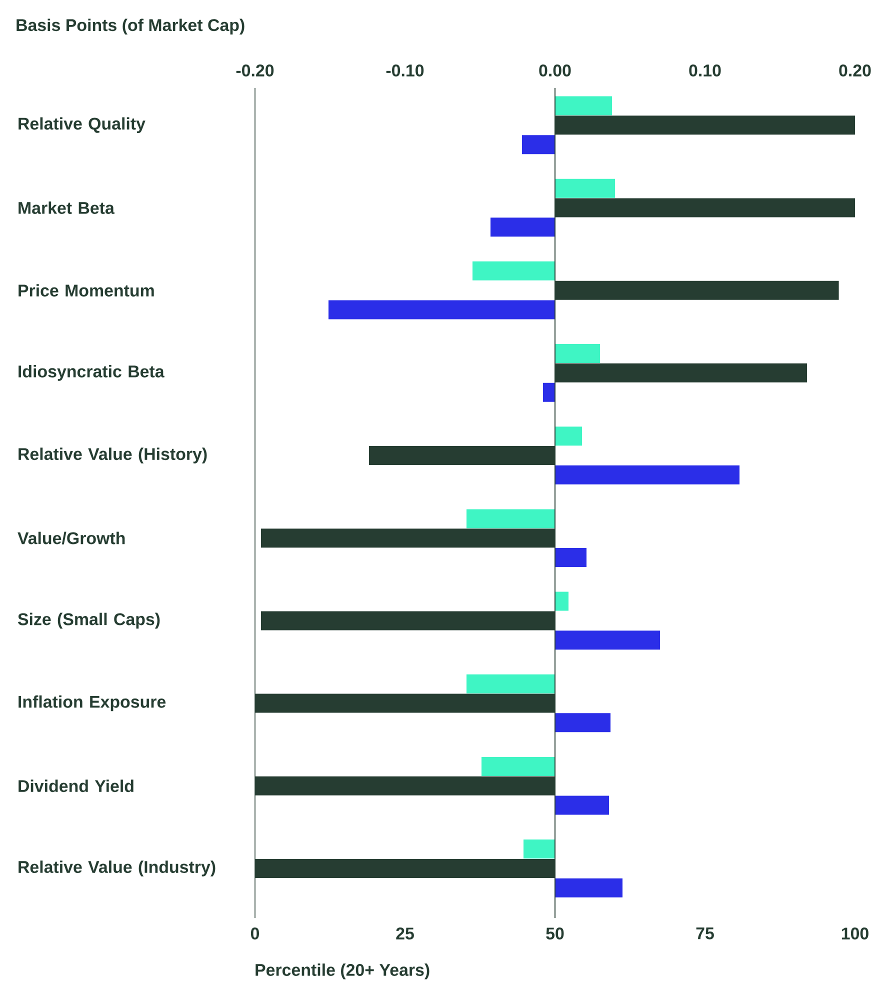  Describe the element at coordinates (405, 934) in the screenshot. I see `x-tick-label: 25` at that location.